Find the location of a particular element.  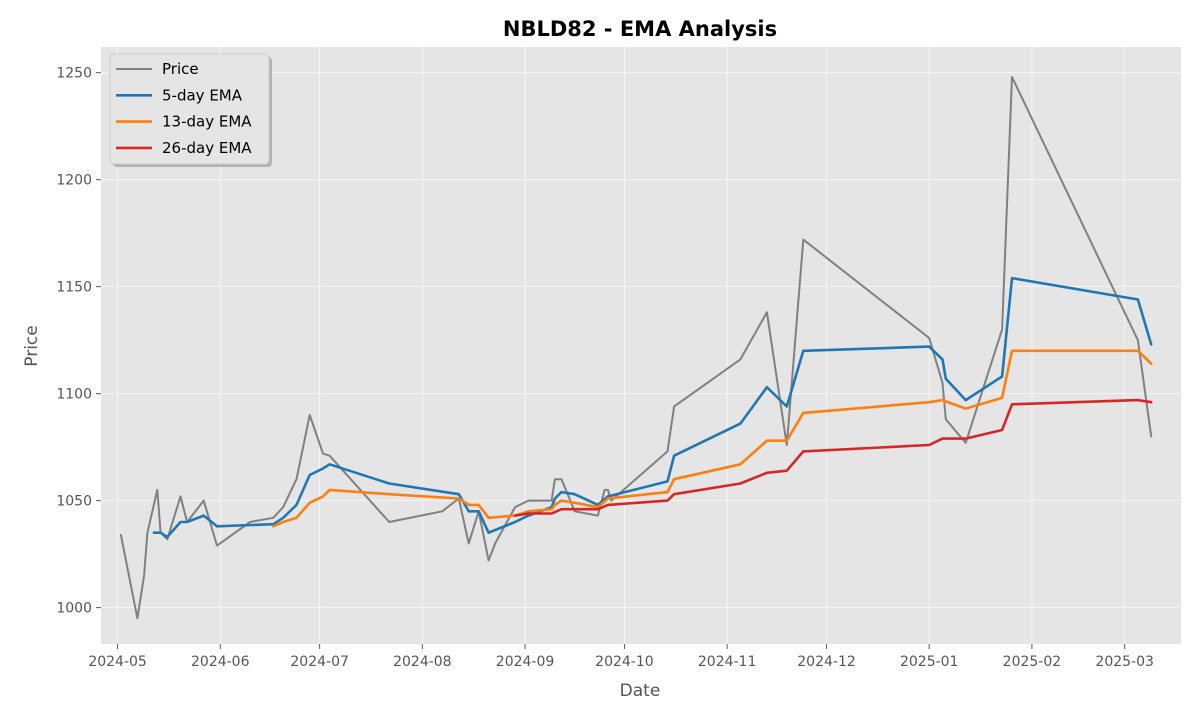

legend-label: 26-day EMA is located at coordinates (207, 148).